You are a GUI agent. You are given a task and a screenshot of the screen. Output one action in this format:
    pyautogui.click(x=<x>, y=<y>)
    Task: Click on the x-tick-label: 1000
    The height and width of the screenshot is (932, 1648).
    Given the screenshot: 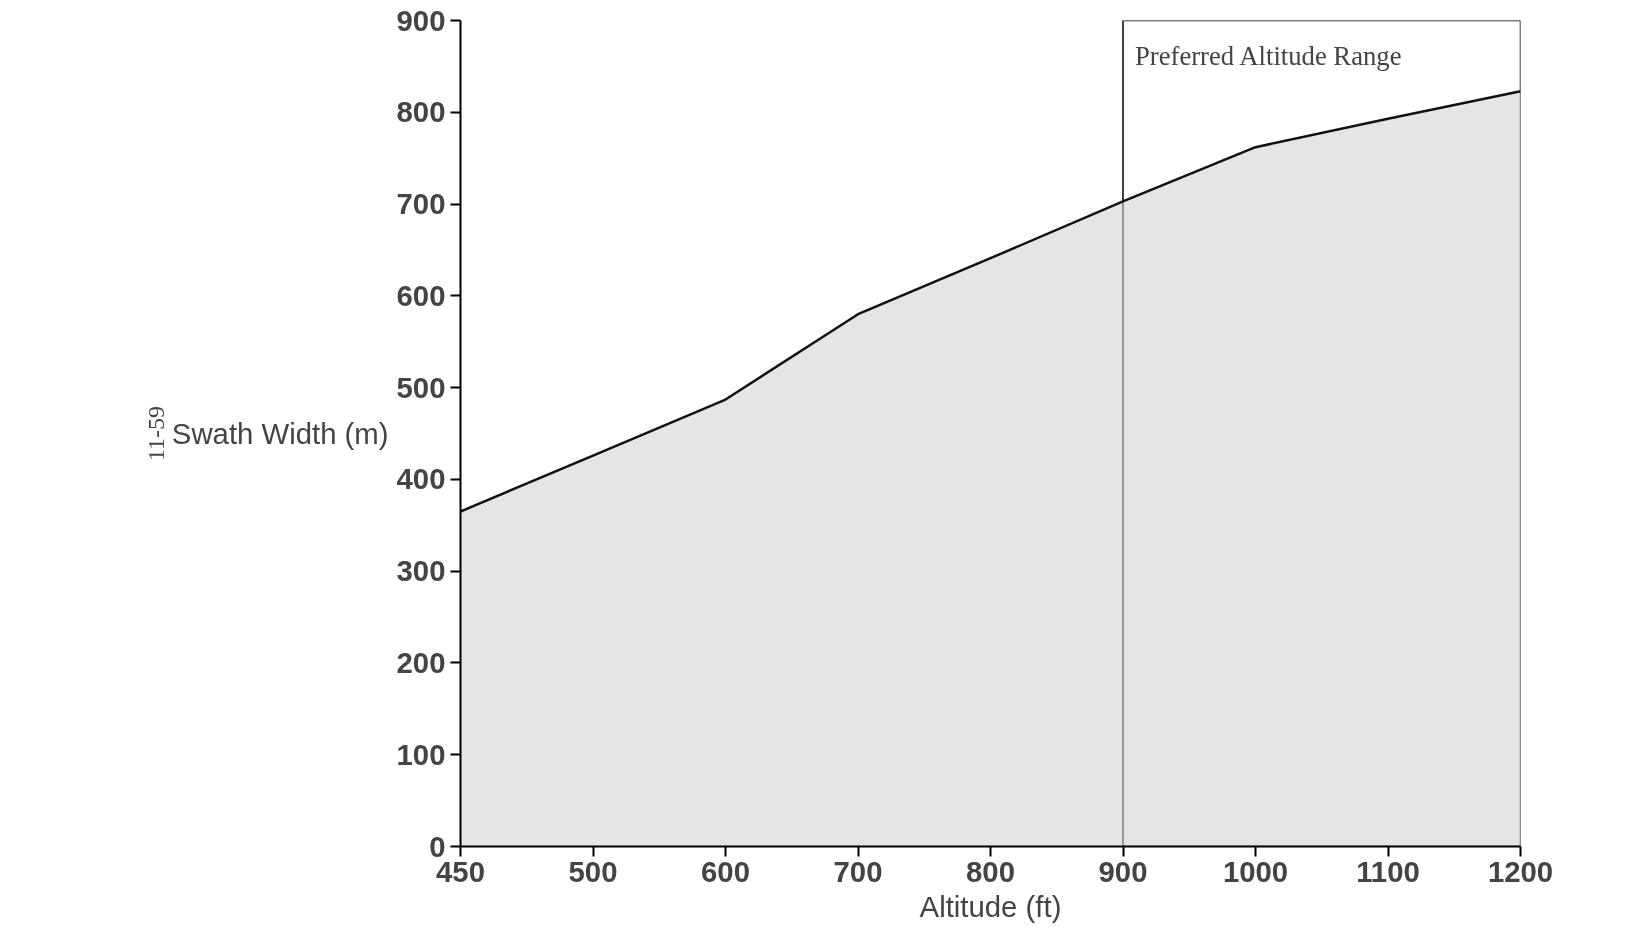 What is the action you would take?
    pyautogui.click(x=1255, y=871)
    